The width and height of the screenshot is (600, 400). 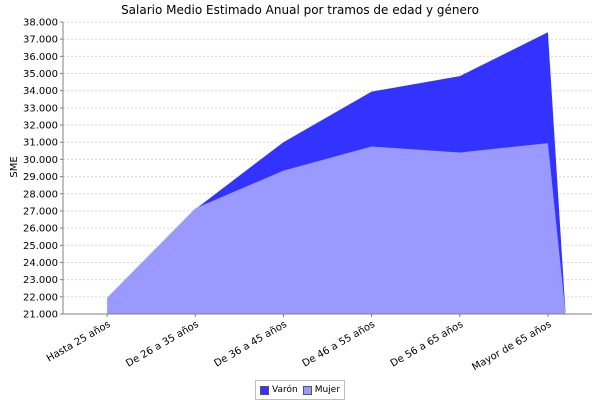 I want to click on y-tick-label: 26.000, so click(x=40, y=229).